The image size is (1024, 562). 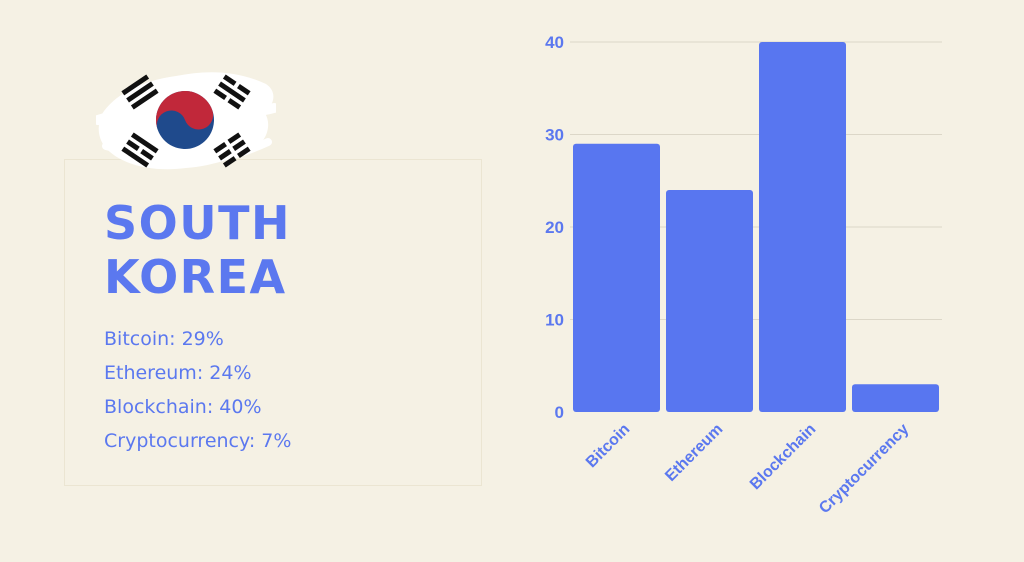 I want to click on x-tick-label-blockchain: Blockchain, so click(x=783, y=457).